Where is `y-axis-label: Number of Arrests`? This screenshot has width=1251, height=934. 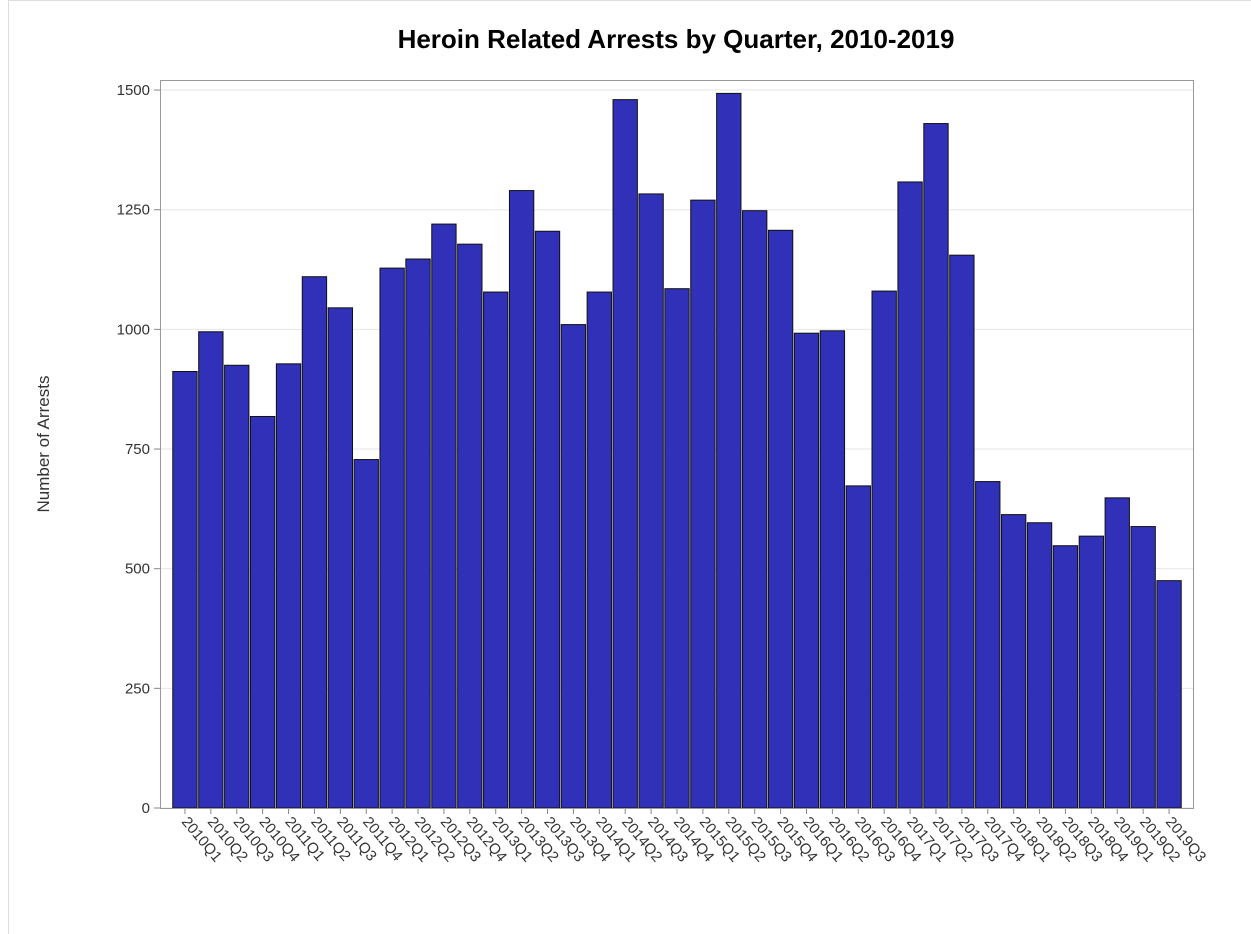
y-axis-label: Number of Arrests is located at coordinates (43, 444).